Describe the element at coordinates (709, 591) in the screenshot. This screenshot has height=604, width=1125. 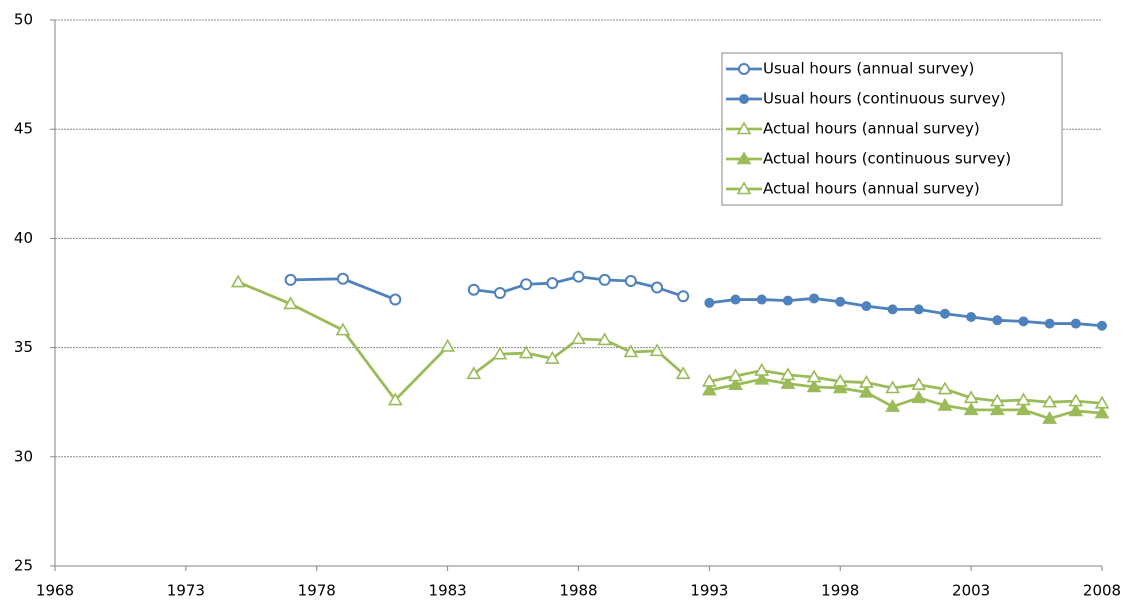
I see `x-tick-label: 1993` at that location.